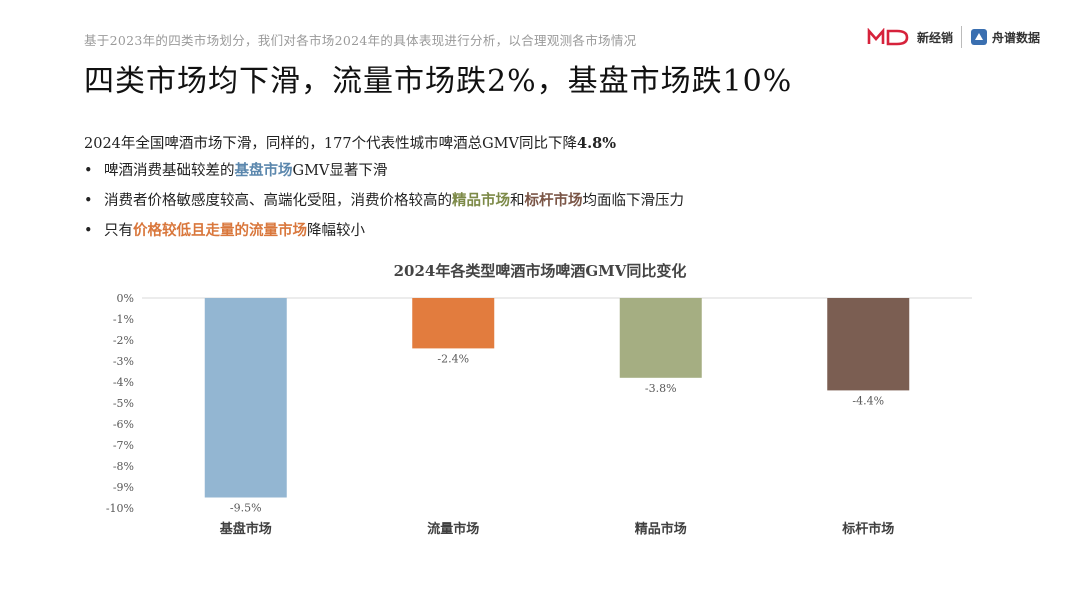 The image size is (1080, 608). Describe the element at coordinates (540, 271) in the screenshot. I see `chart-title: 2024年各类型啤酒市场啤酒GMV同比变化` at that location.